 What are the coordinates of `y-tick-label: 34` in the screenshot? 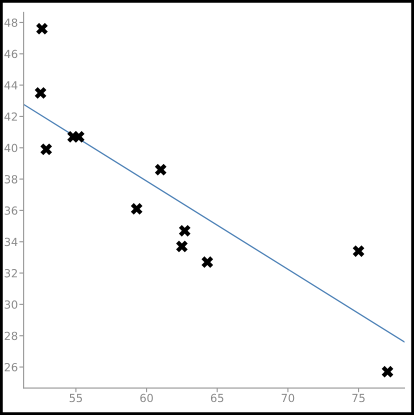 It's located at (11, 242).